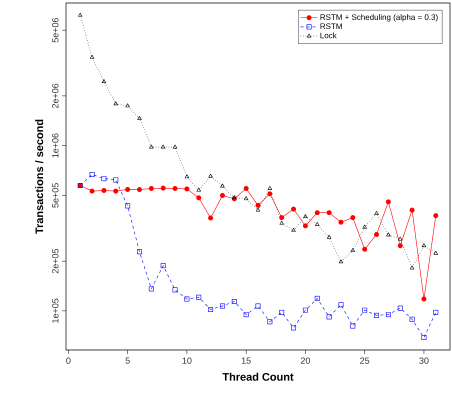  I want to click on x-axis-title: Thread Count, so click(258, 376).